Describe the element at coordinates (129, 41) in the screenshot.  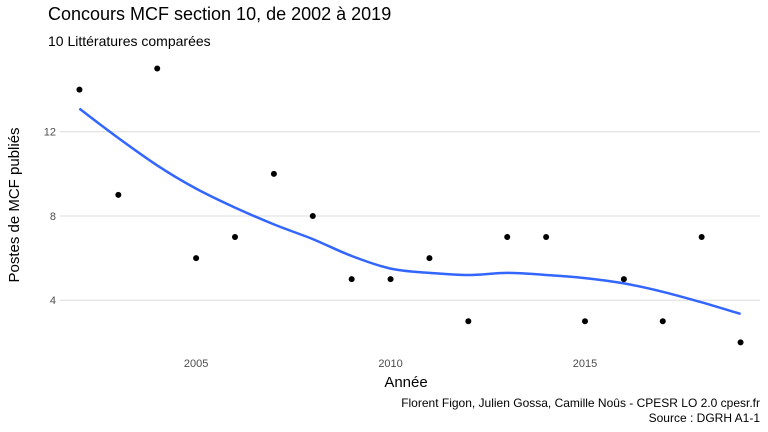
I see `chart-subtitle: 10 Littératures comparées` at that location.